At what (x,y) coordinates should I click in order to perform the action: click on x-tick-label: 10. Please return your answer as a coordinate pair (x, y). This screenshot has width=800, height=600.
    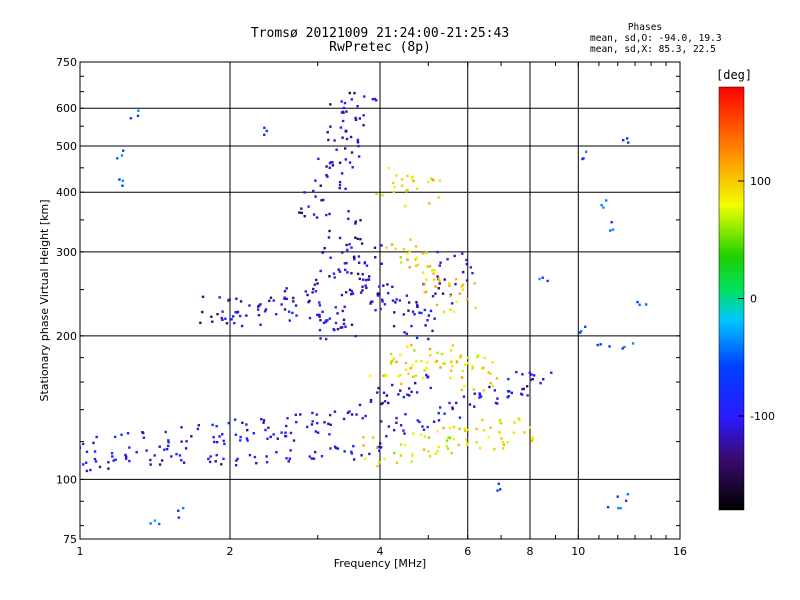
    Looking at the image, I should click on (578, 551).